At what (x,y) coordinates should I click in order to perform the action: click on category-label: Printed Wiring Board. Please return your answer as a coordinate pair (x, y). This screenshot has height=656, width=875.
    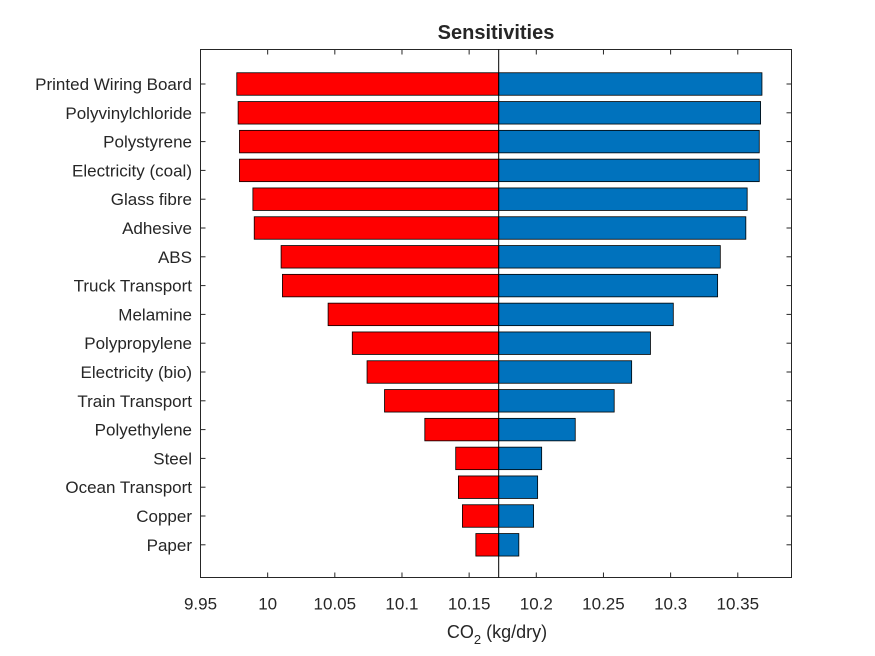
    Looking at the image, I should click on (113, 84).